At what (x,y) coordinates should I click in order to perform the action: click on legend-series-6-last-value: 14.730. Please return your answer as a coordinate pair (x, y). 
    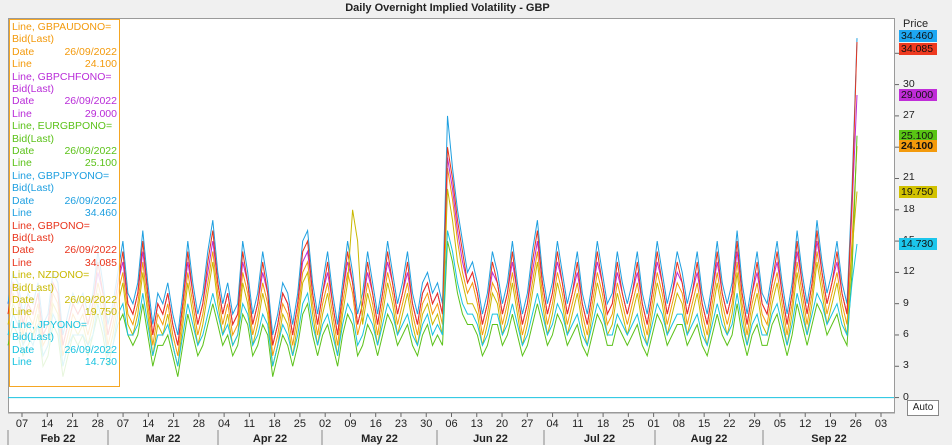
    Looking at the image, I should click on (100, 361).